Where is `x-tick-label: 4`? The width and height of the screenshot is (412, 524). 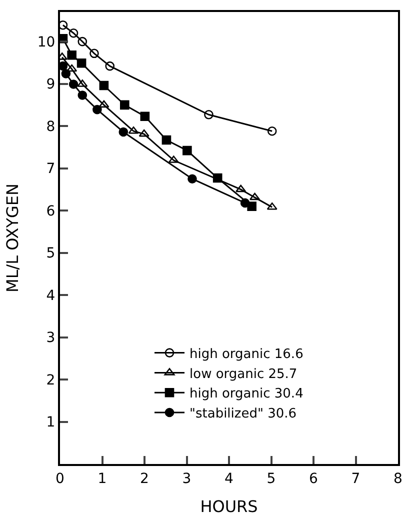 x-tick-label: 4 is located at coordinates (229, 478).